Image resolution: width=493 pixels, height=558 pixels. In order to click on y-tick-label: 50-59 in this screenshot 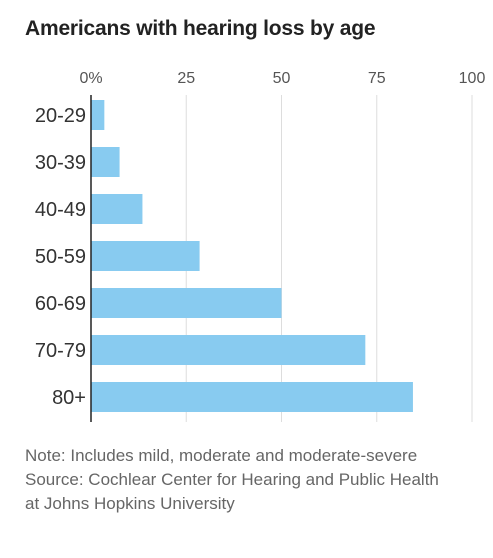, I will do `click(60, 257)`.